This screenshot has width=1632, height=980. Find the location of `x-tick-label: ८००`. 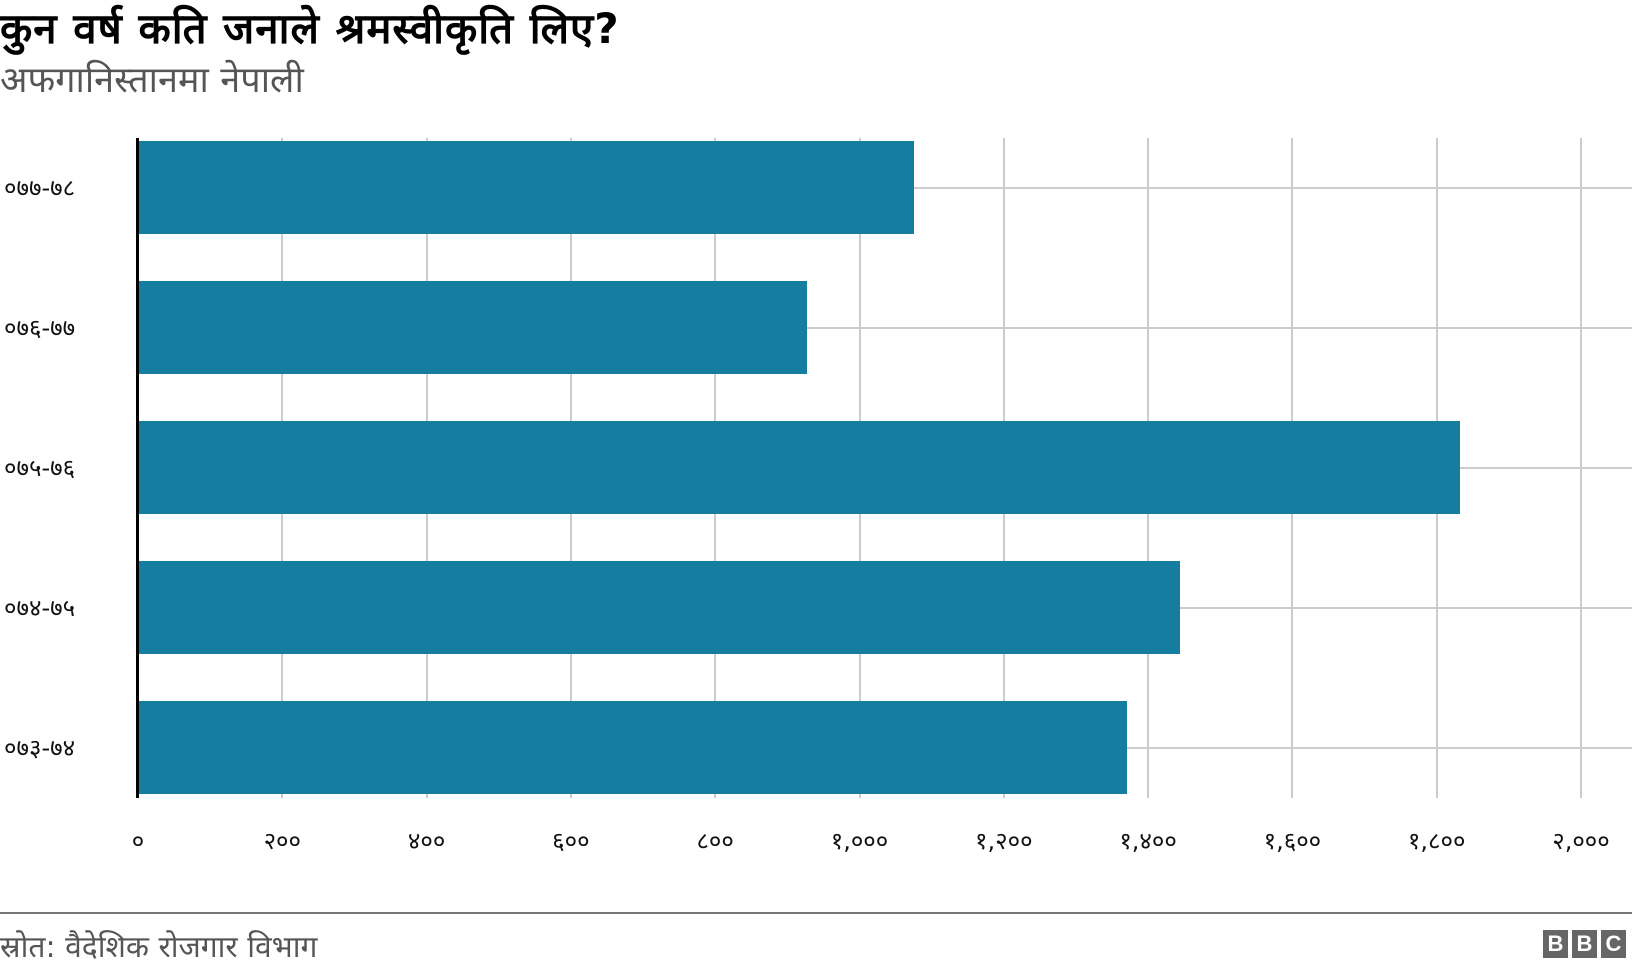

x-tick-label: ८०० is located at coordinates (715, 841).